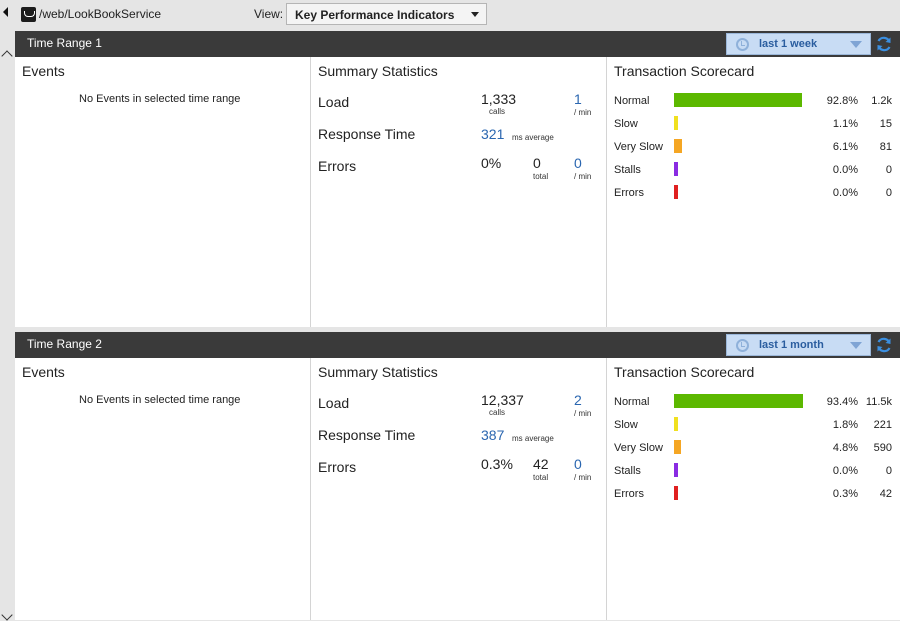 This screenshot has height=621, width=900. What do you see at coordinates (882, 448) in the screenshot?
I see `scorecard-count: 590` at bounding box center [882, 448].